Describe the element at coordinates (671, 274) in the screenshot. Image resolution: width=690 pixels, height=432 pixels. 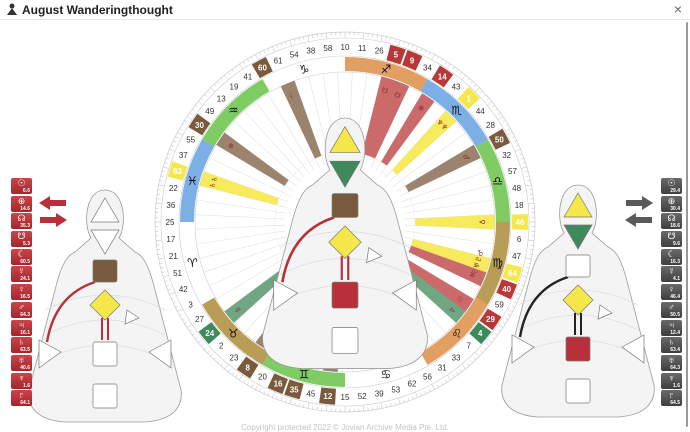
I see `personality-planet-mercury: ☿4.1` at that location.